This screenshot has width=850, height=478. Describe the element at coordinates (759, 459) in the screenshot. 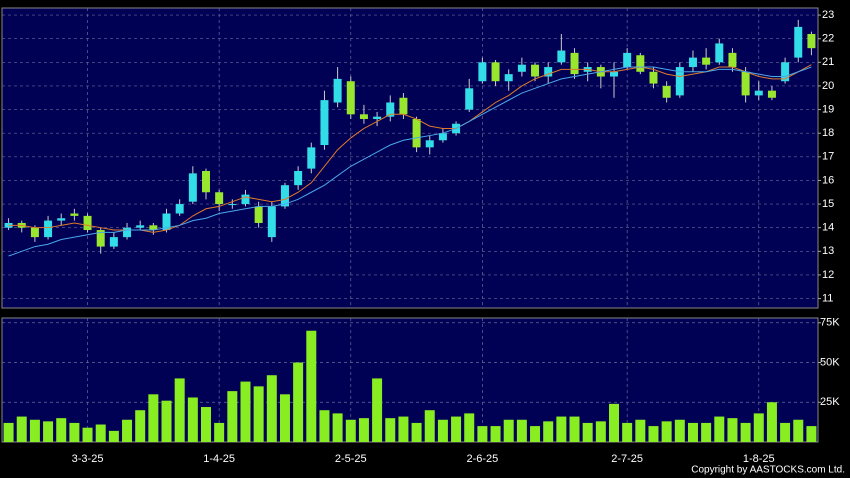

I see `x-tick-label: 1-8-25` at that location.